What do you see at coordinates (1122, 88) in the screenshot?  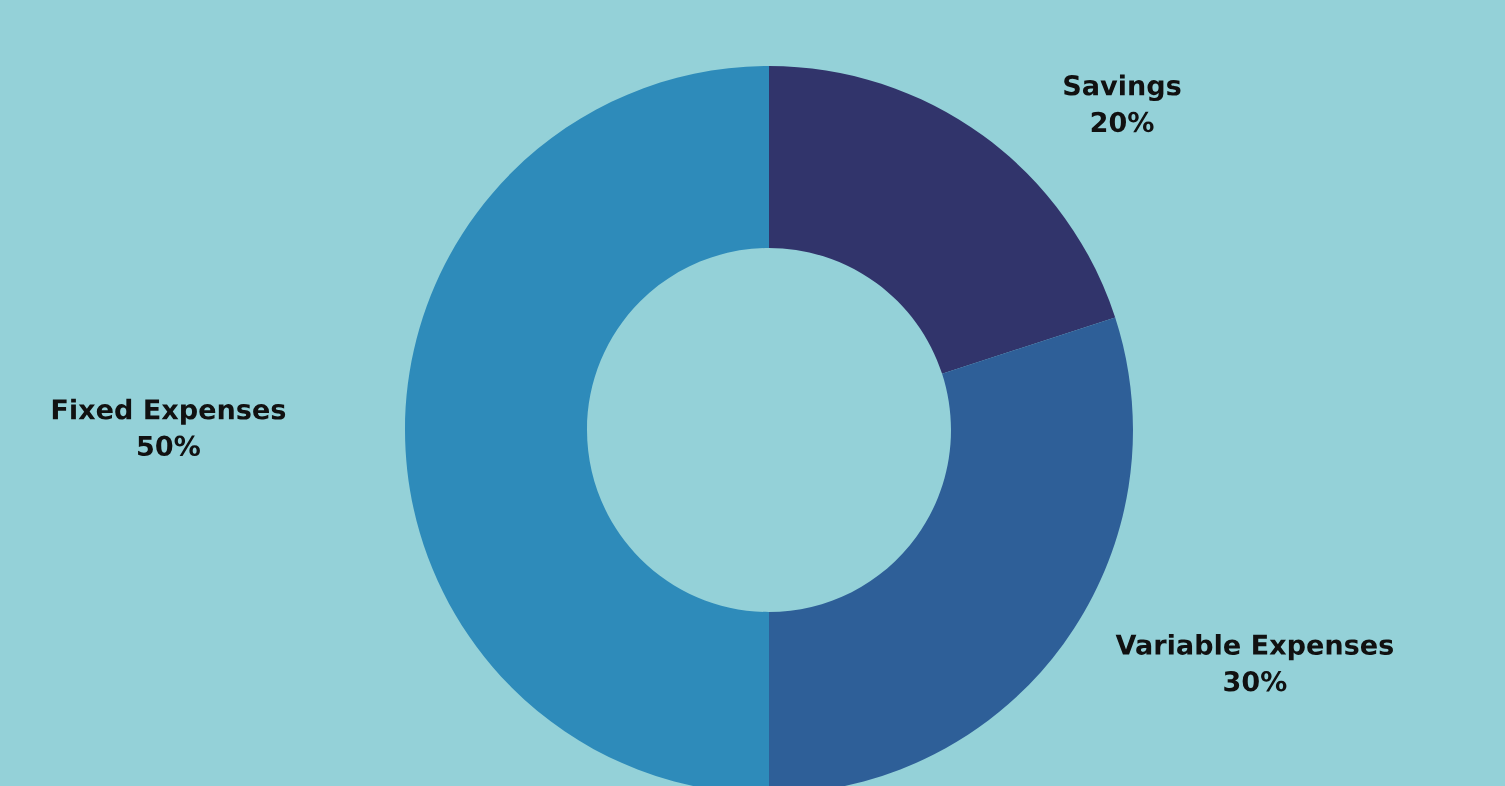 I see `slice-label: Savings` at bounding box center [1122, 88].